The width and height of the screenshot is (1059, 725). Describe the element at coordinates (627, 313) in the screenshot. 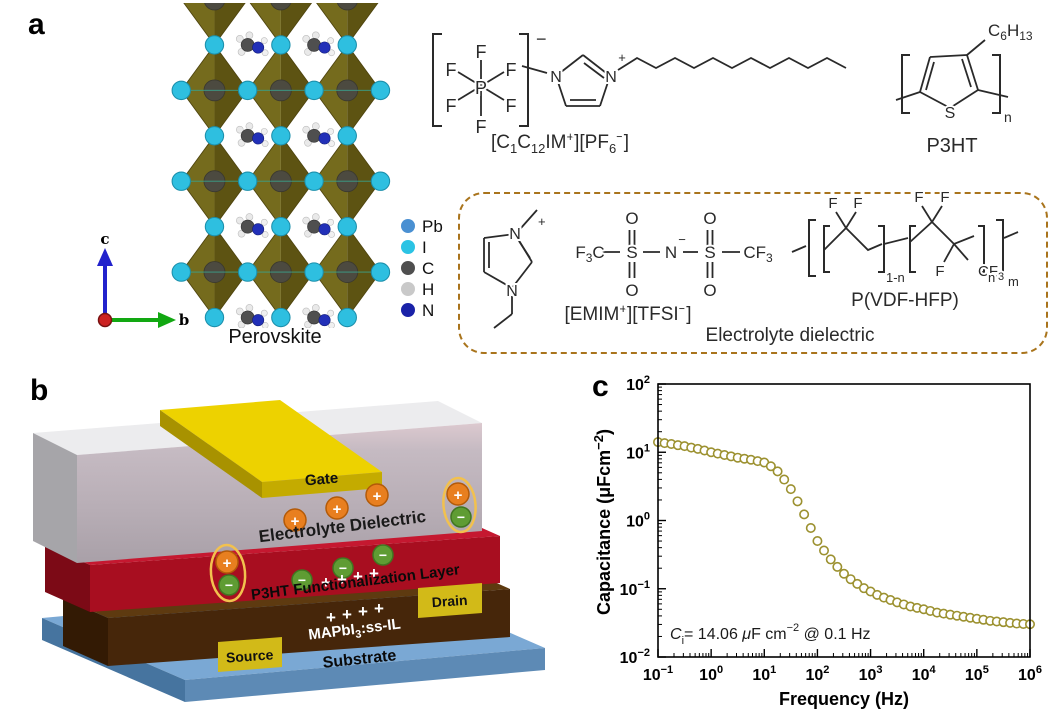

I see `emim-tfsi-label: [EMIM+][TFSI−]` at that location.